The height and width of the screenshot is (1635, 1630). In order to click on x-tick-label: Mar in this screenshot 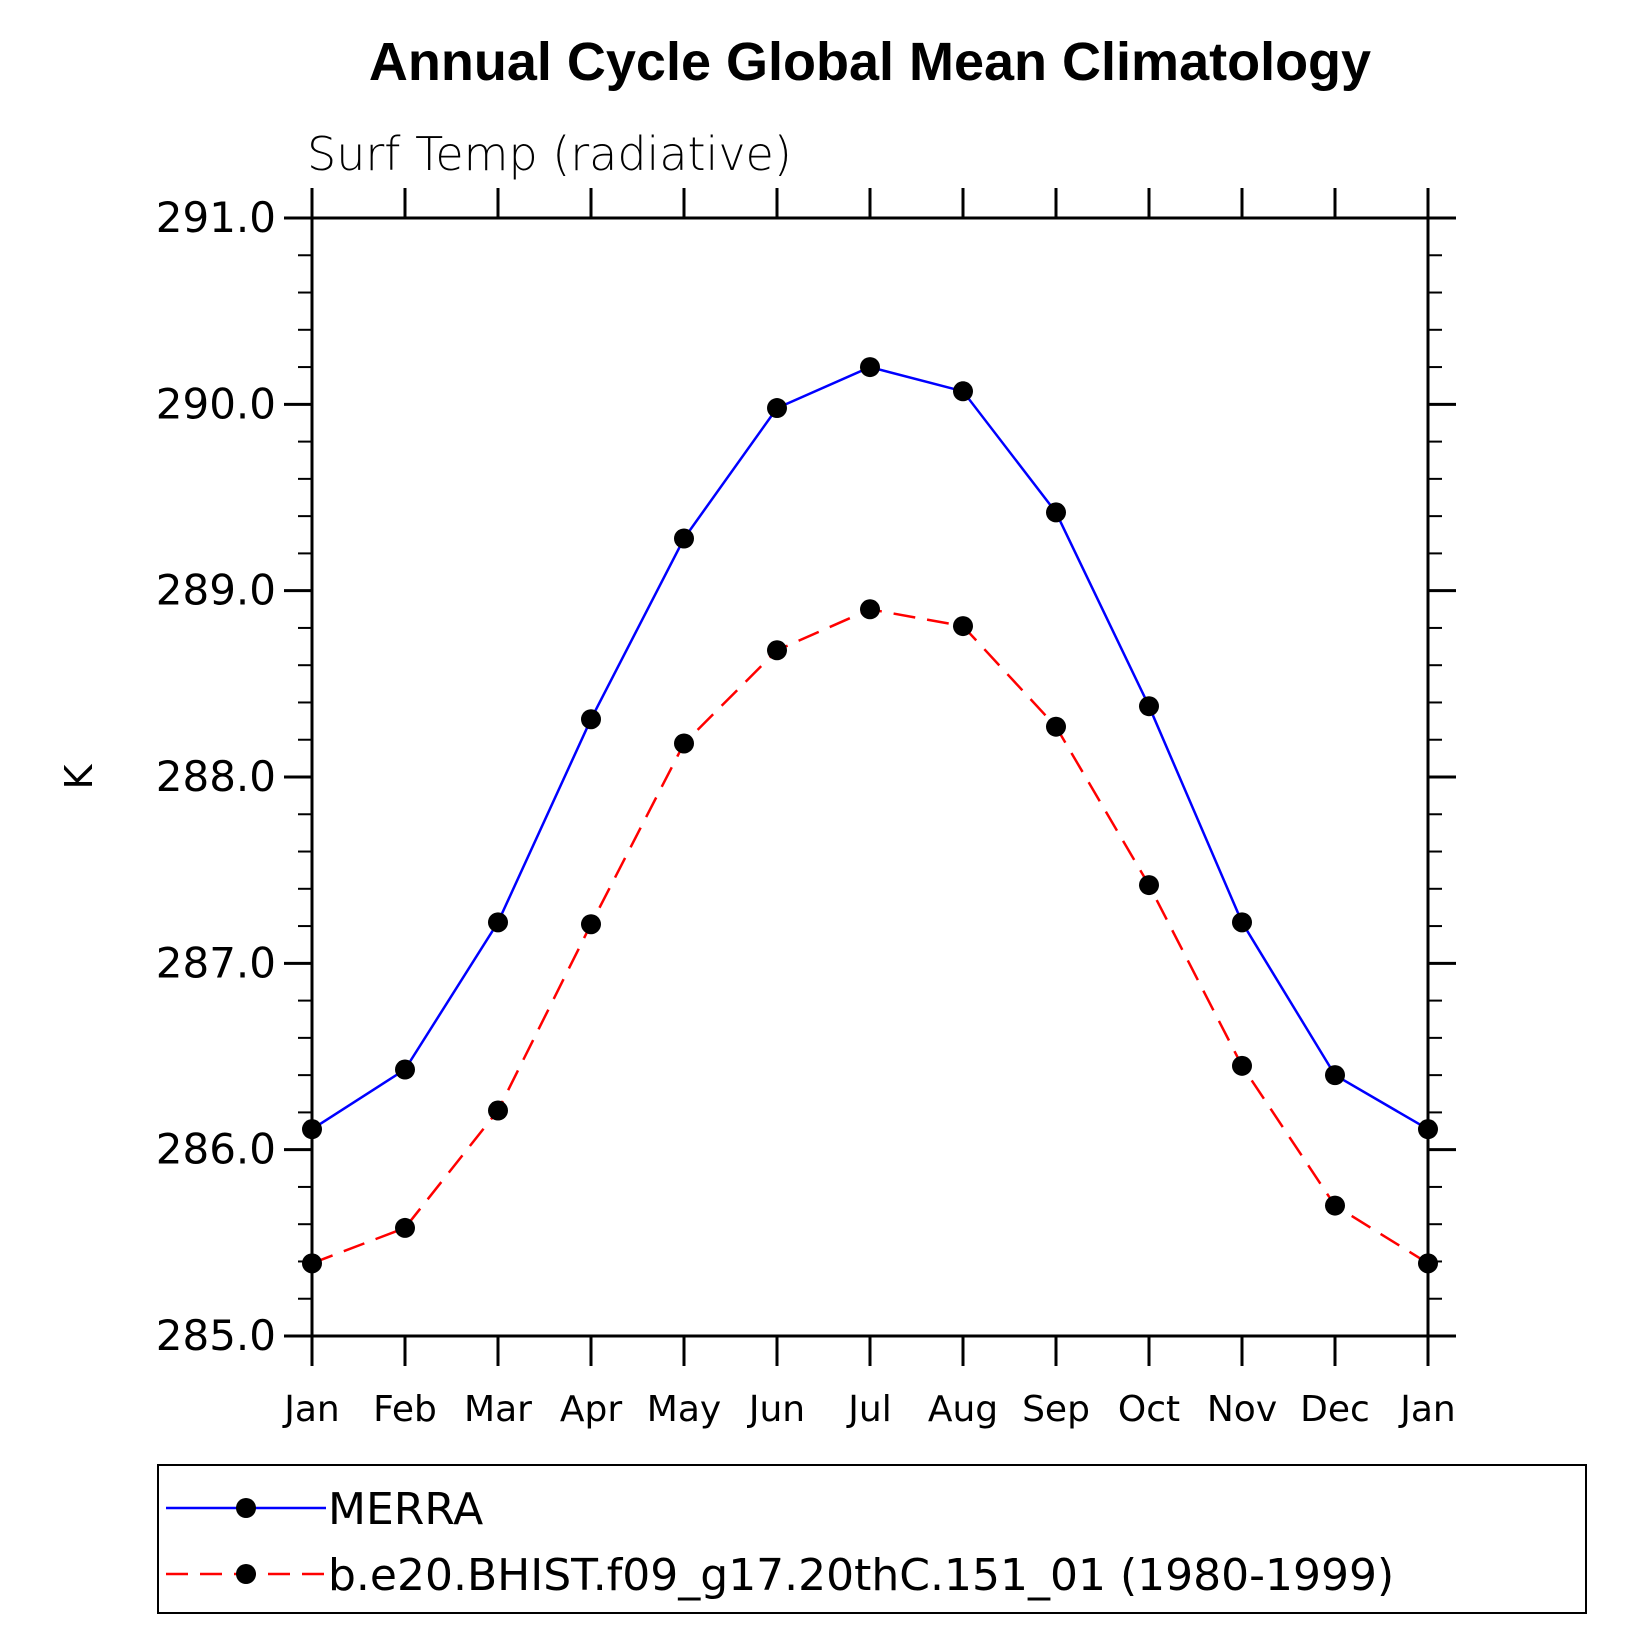, I will do `click(498, 1409)`.